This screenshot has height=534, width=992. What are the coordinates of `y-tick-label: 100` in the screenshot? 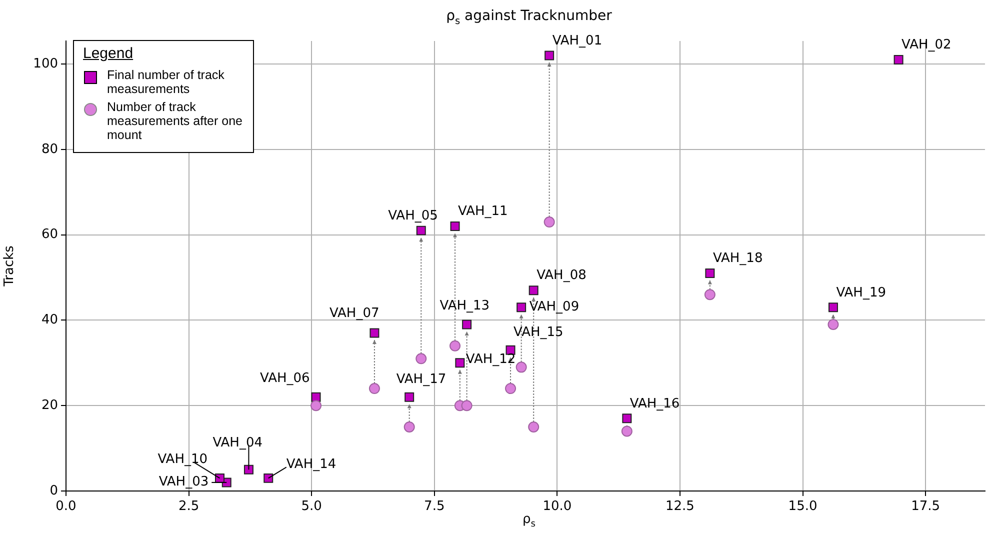 It's located at (45, 64).